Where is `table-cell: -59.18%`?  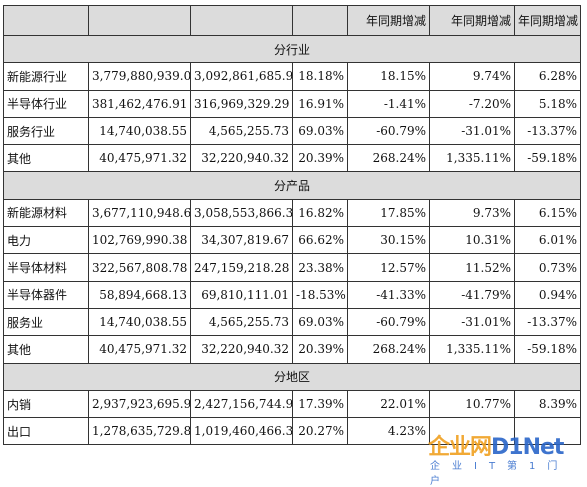 table-cell: -59.18% is located at coordinates (547, 158).